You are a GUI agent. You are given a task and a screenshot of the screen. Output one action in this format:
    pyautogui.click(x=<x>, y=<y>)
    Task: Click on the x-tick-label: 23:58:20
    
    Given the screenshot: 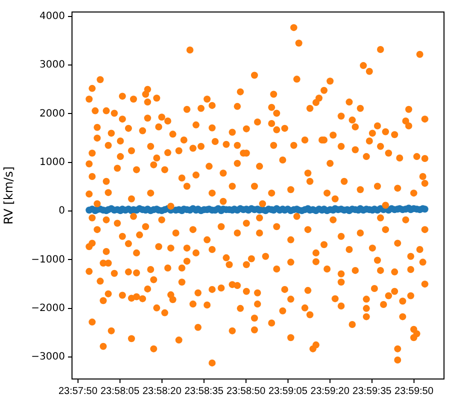 What is the action you would take?
    pyautogui.click(x=162, y=391)
    